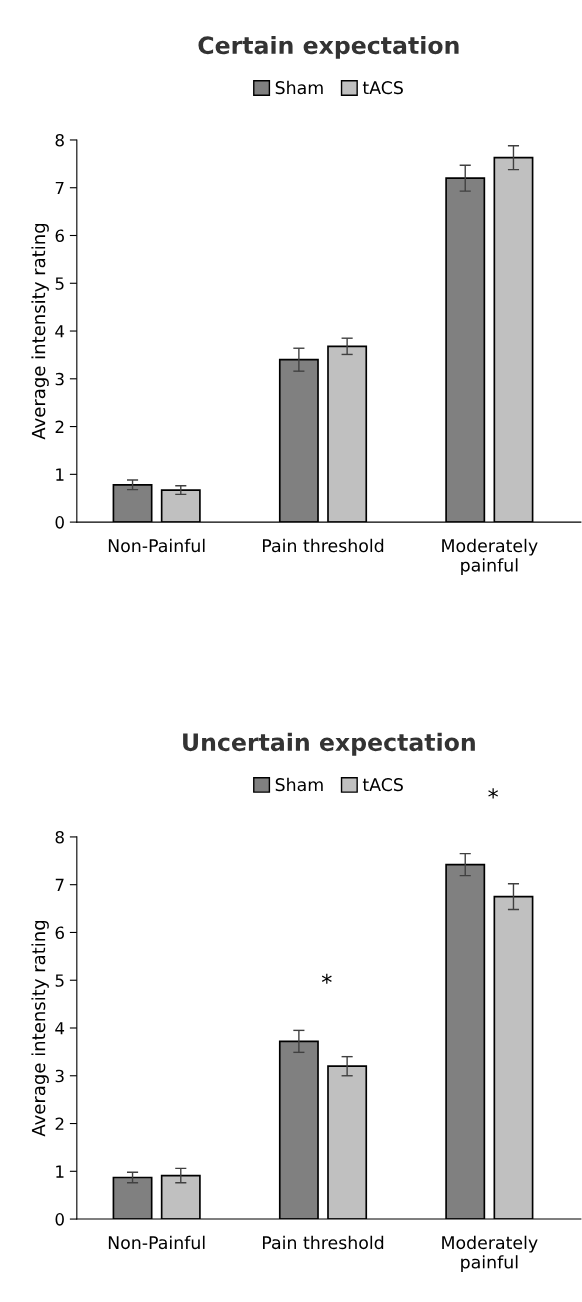 The height and width of the screenshot is (1302, 582). Describe the element at coordinates (328, 47) in the screenshot. I see `chart-title: Certain expectation` at that location.